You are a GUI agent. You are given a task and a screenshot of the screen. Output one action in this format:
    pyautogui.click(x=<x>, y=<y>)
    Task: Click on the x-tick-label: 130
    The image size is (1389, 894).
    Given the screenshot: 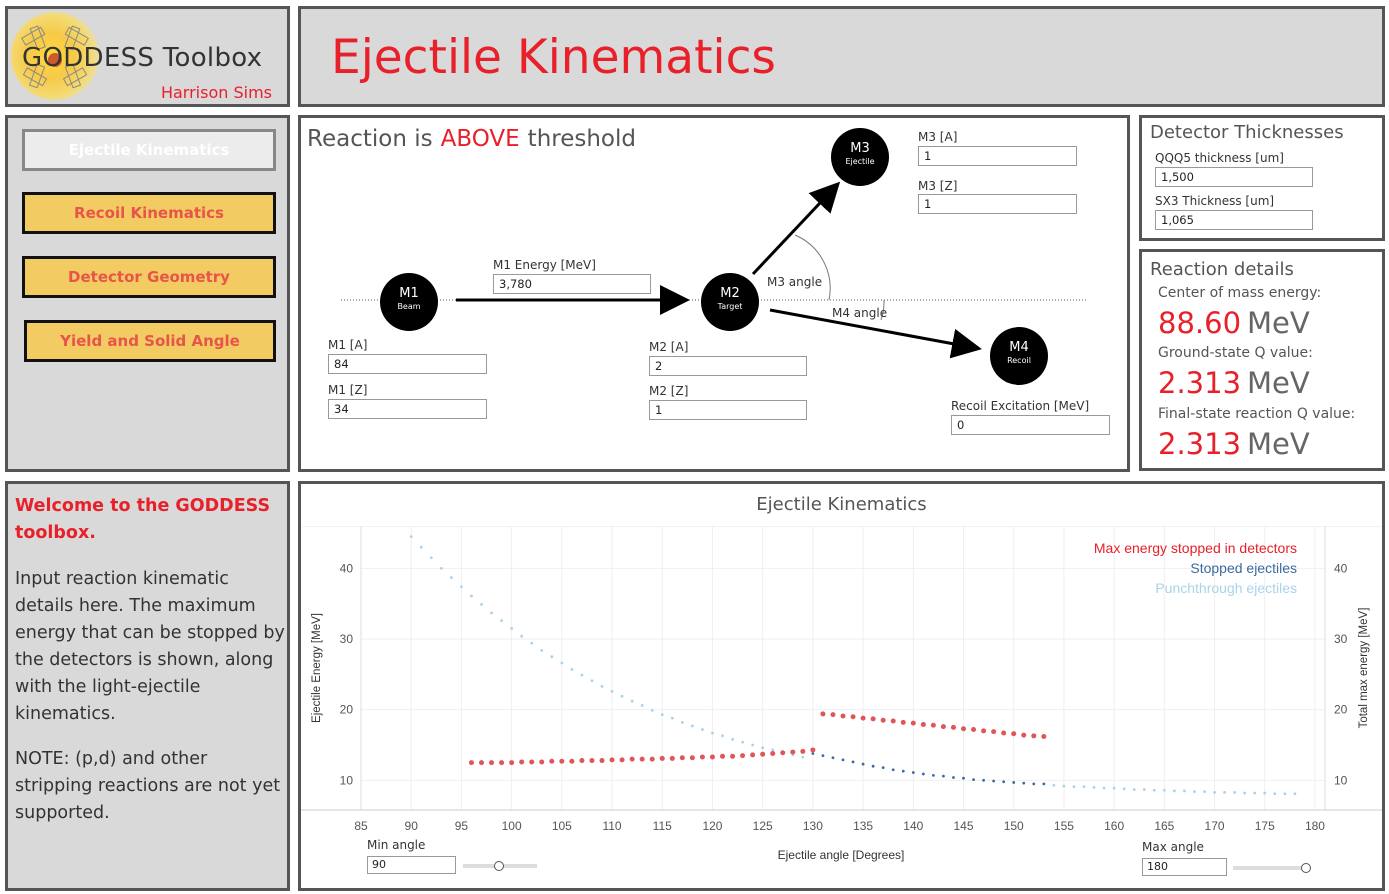 What is the action you would take?
    pyautogui.click(x=813, y=826)
    